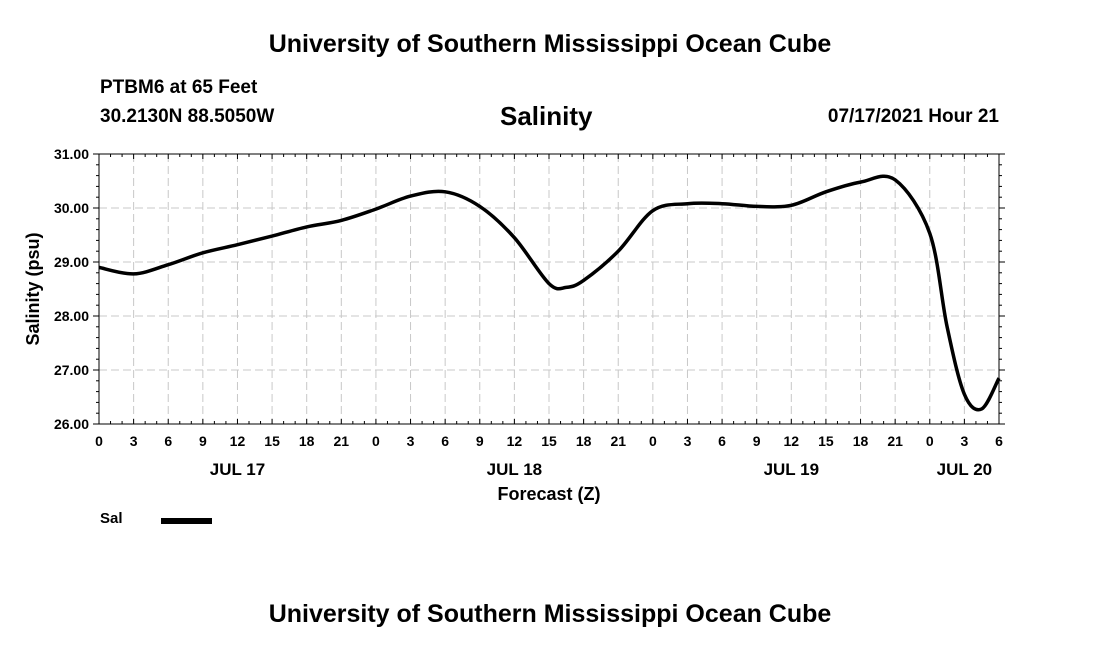 This screenshot has height=650, width=1100. Describe the element at coordinates (237, 469) in the screenshot. I see `x-day-label: JUL 17` at that location.